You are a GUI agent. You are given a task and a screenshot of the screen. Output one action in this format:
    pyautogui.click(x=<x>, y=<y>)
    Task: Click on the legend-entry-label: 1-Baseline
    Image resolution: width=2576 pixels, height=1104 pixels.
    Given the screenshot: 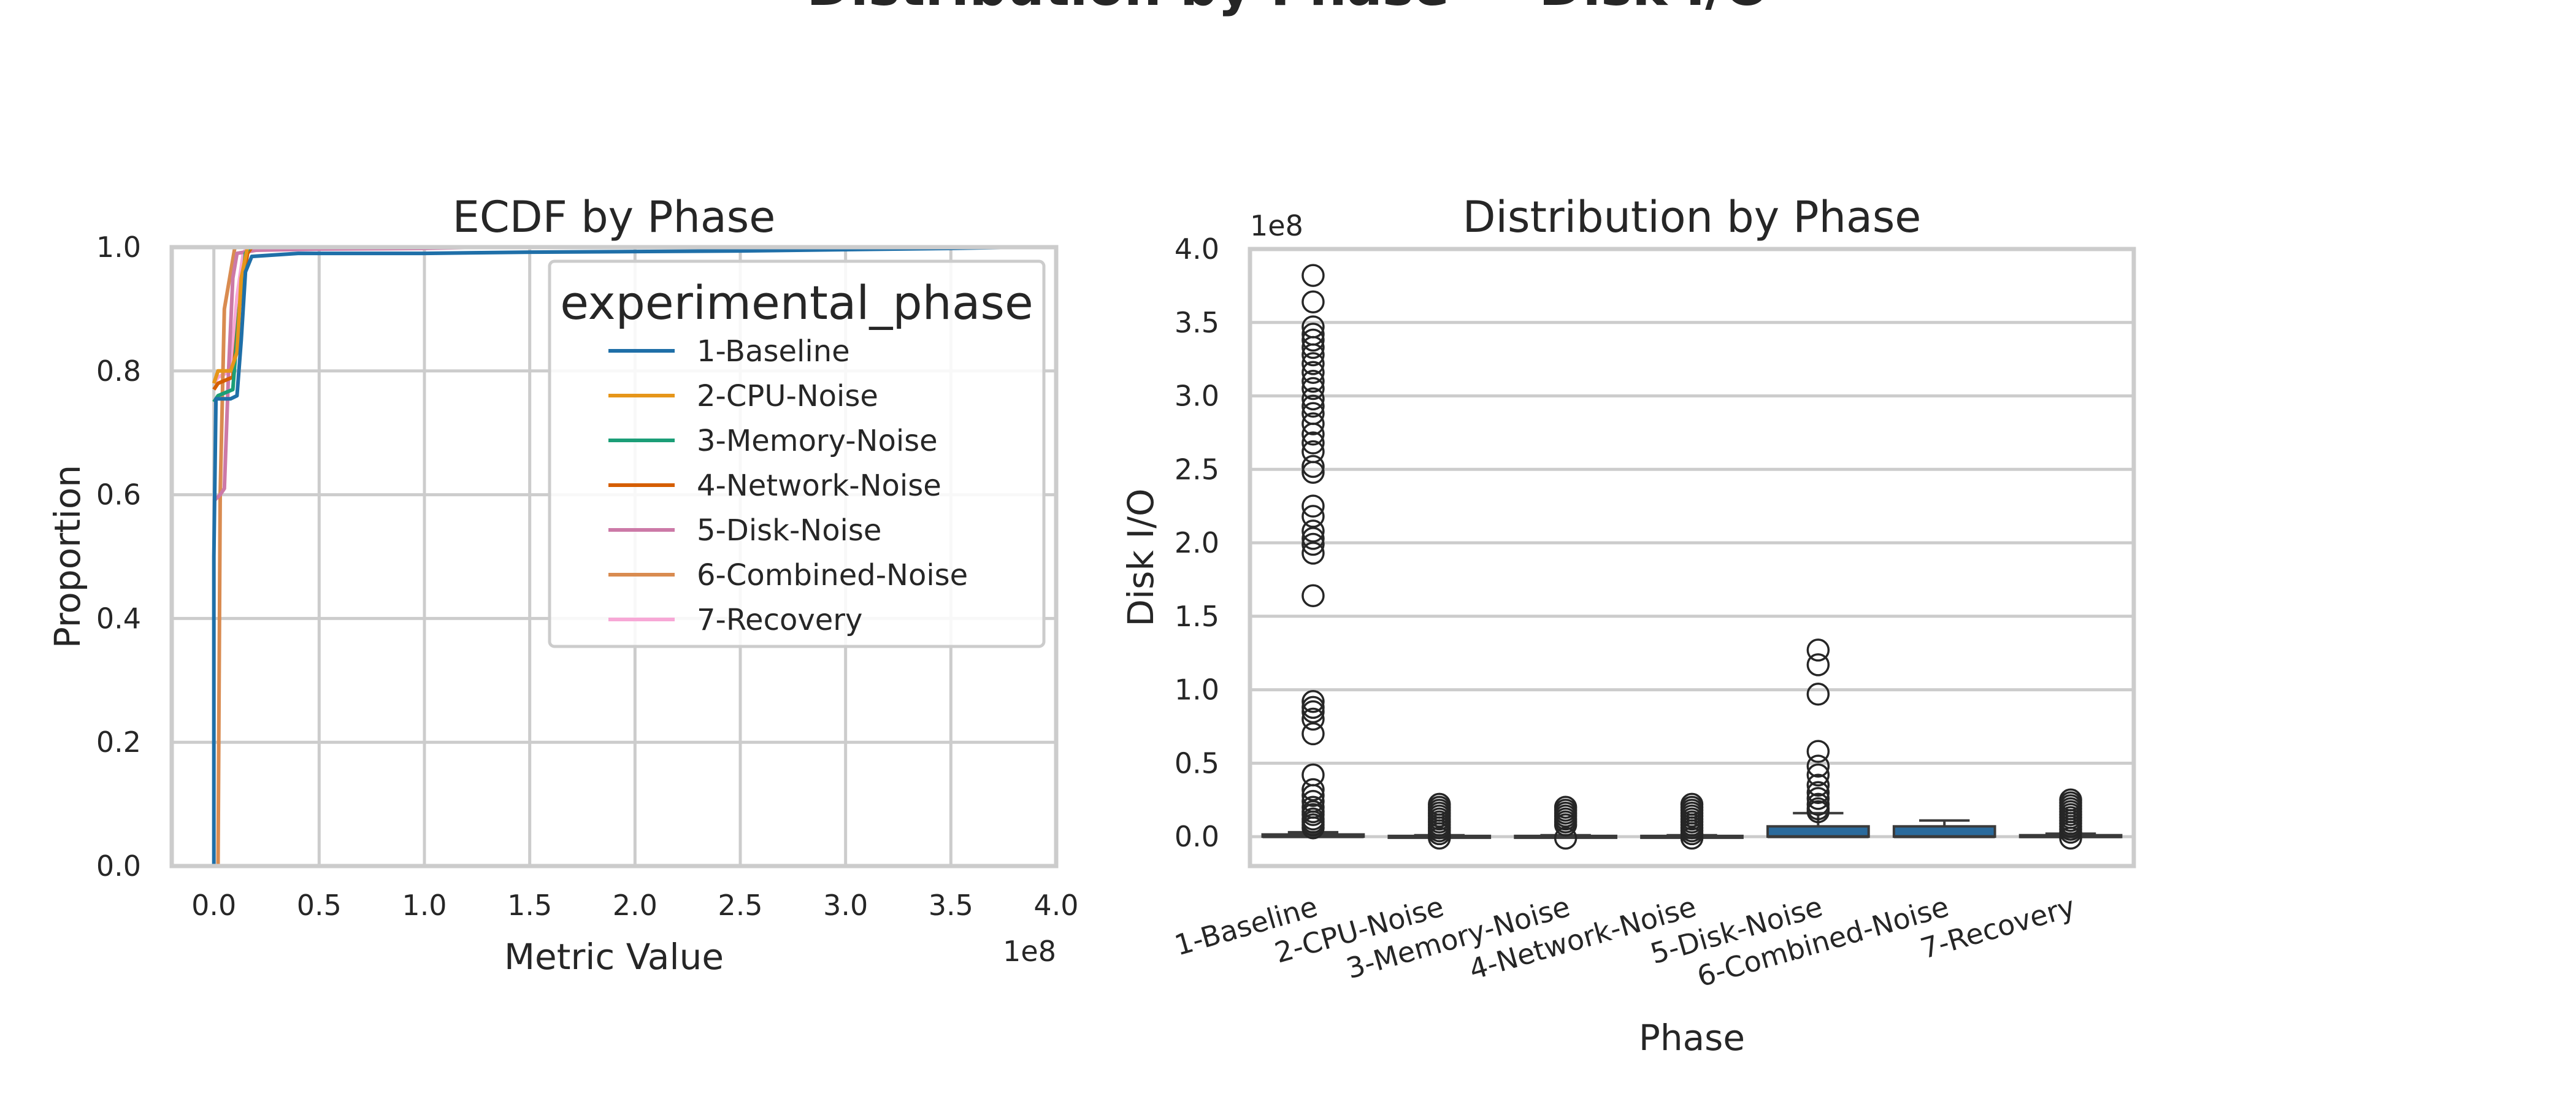 What is the action you would take?
    pyautogui.click(x=773, y=351)
    